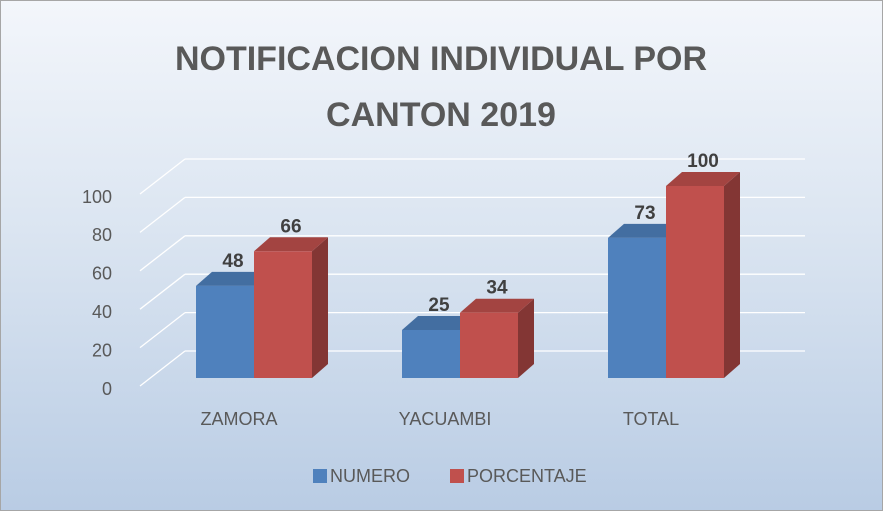 The width and height of the screenshot is (883, 511). I want to click on value-label: 73, so click(644, 213).